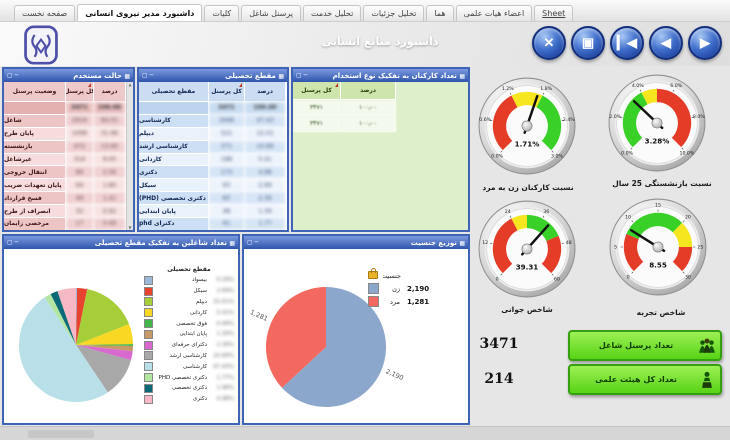 This screenshot has width=730, height=440. What do you see at coordinates (121, 242) in the screenshot?
I see `panel-titlebar: ▢ ─ ▦ تعداد شاغلین به تفکیک مقطع تحصیلی` at bounding box center [121, 242].